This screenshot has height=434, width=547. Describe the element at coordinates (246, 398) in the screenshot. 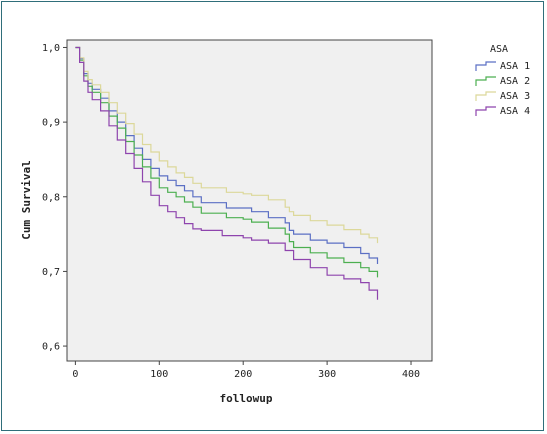

I see `x-axis-title: followup` at that location.